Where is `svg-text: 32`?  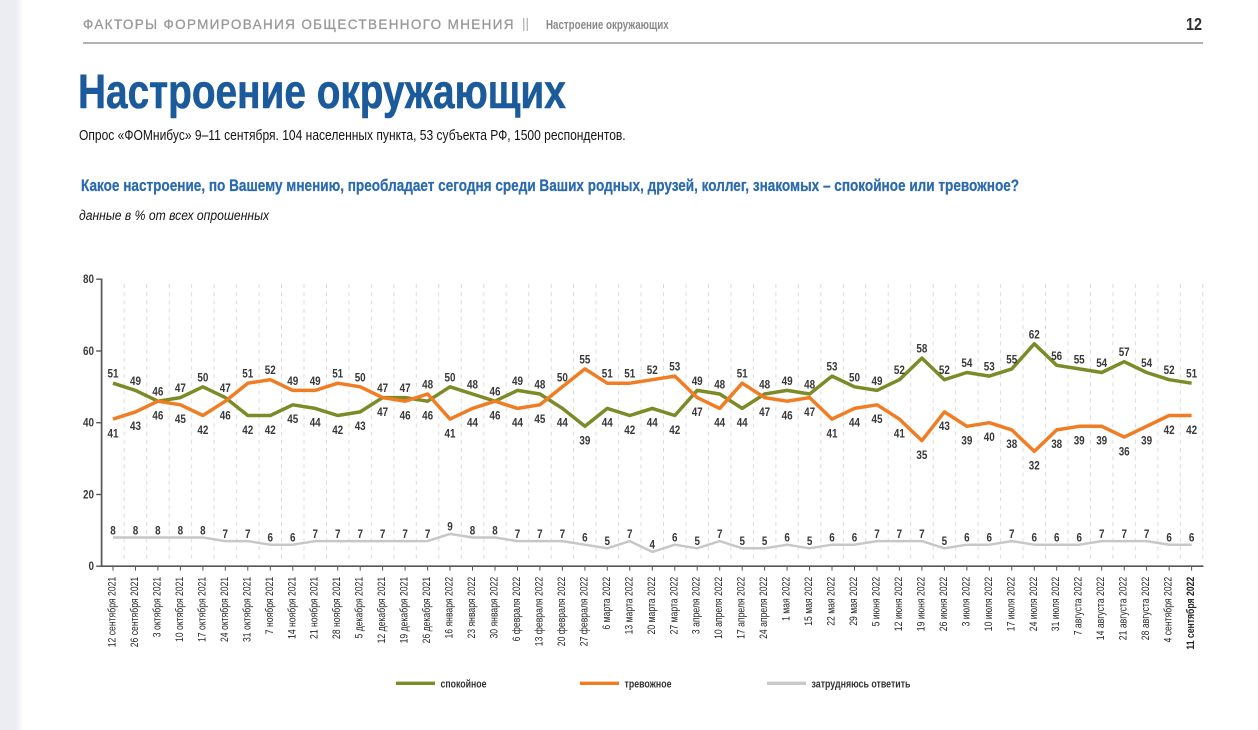
svg-text: 32 is located at coordinates (1034, 466).